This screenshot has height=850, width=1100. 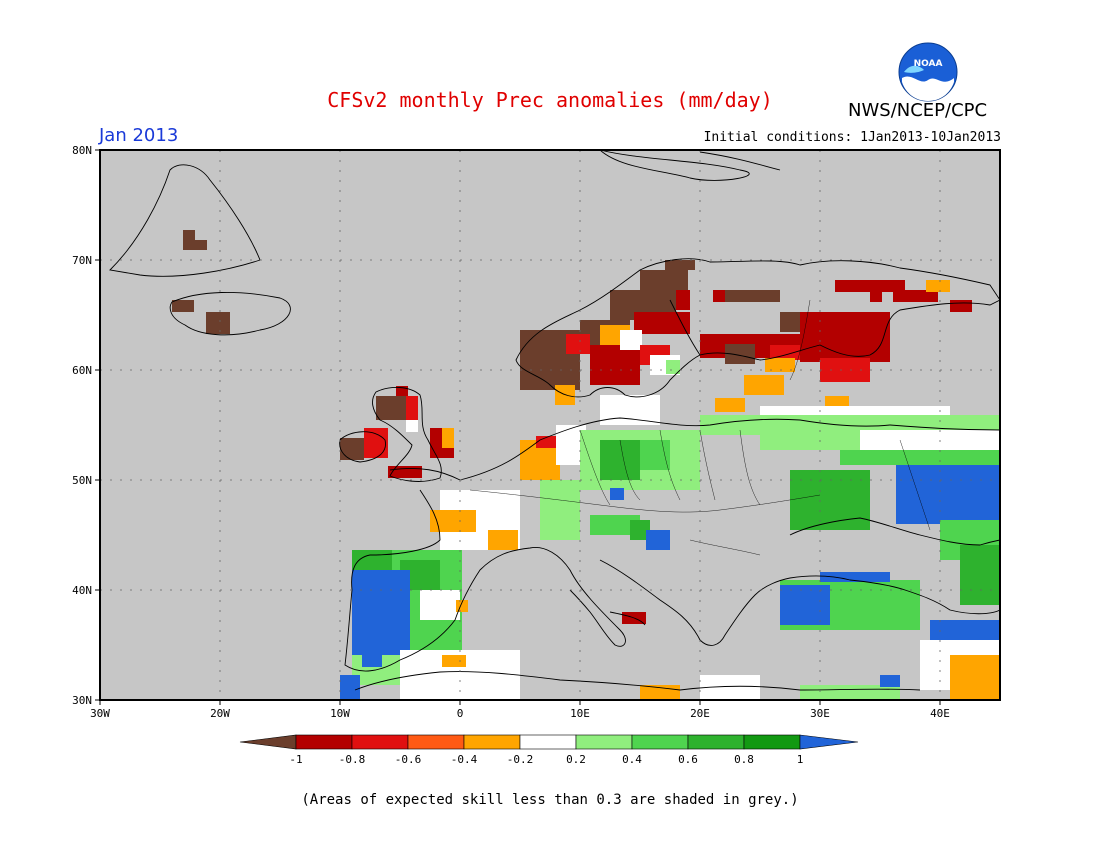 I want to click on colorbar-tick-label: 1, so click(x=800, y=759).